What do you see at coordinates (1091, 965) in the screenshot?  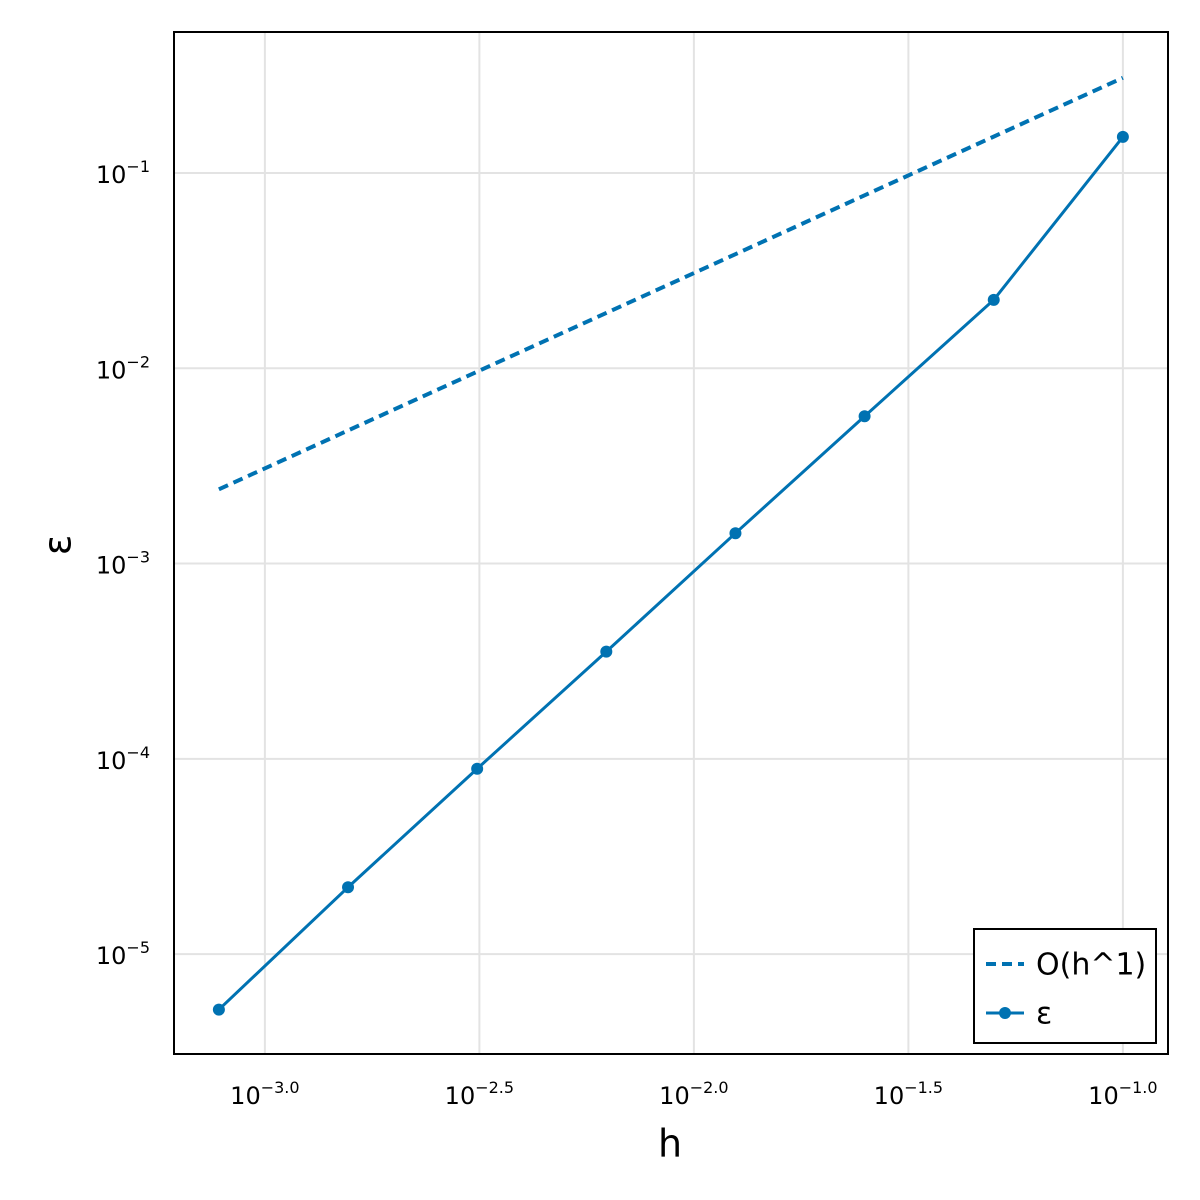 I see `legend-label: O(h^1)` at bounding box center [1091, 965].